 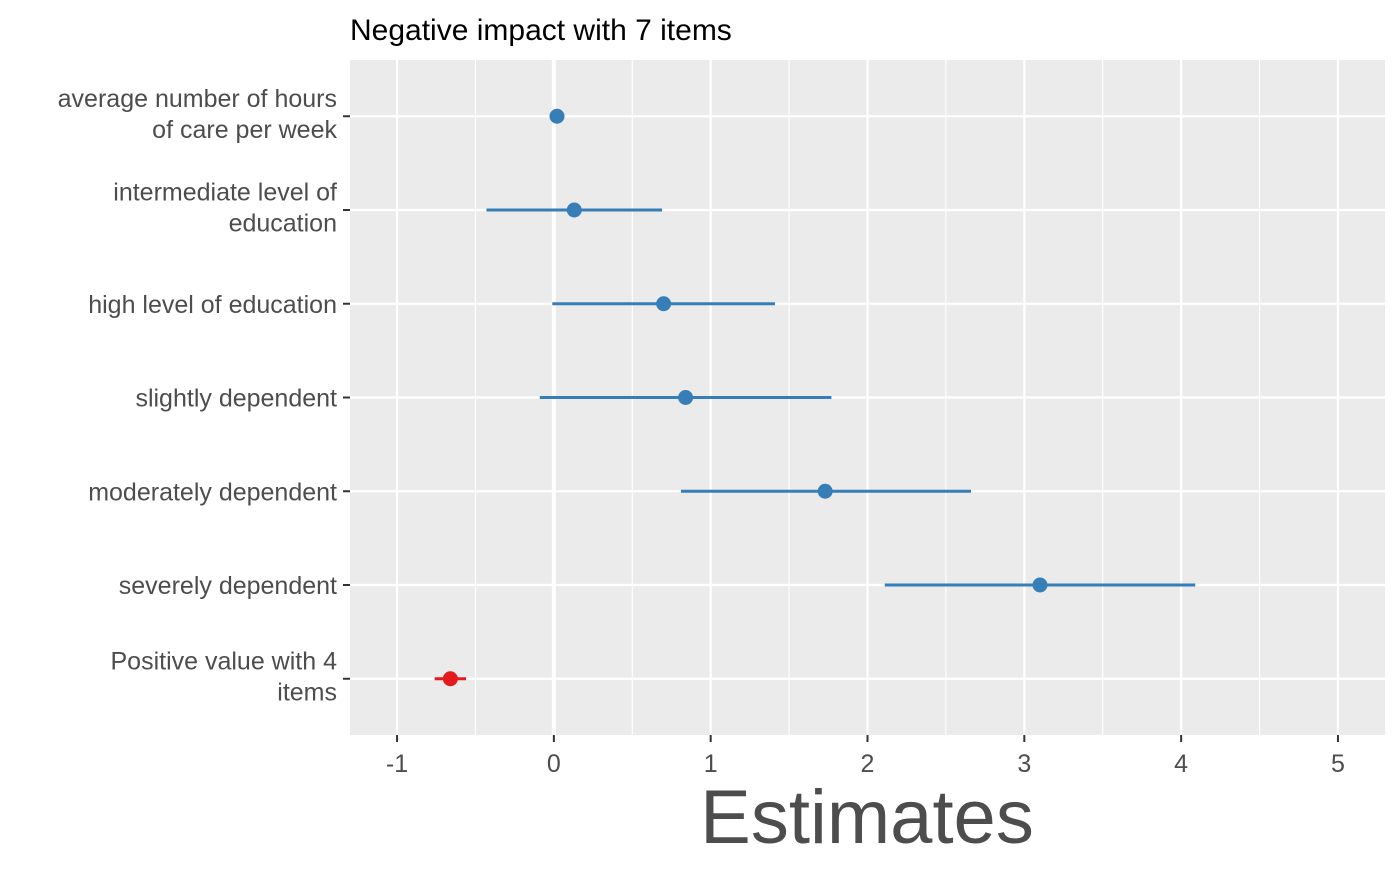 I want to click on y-tick-label: items, so click(x=307, y=692).